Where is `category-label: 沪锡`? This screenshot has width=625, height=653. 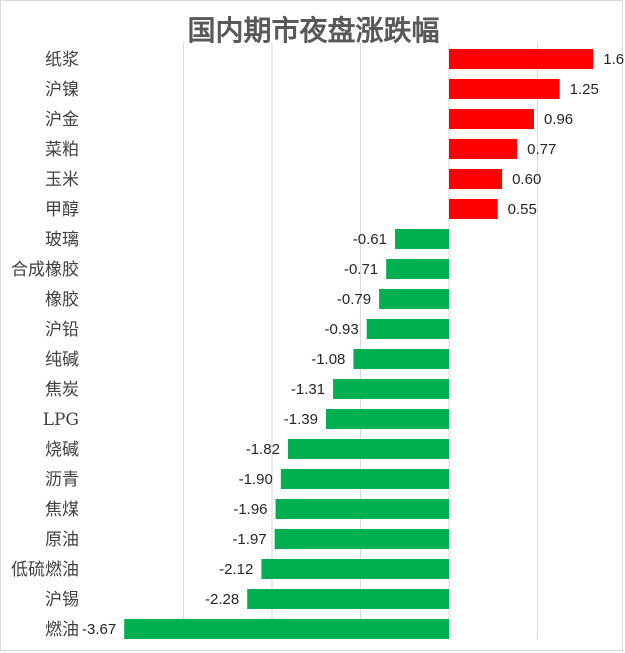
category-label: 沪锡 is located at coordinates (62, 600).